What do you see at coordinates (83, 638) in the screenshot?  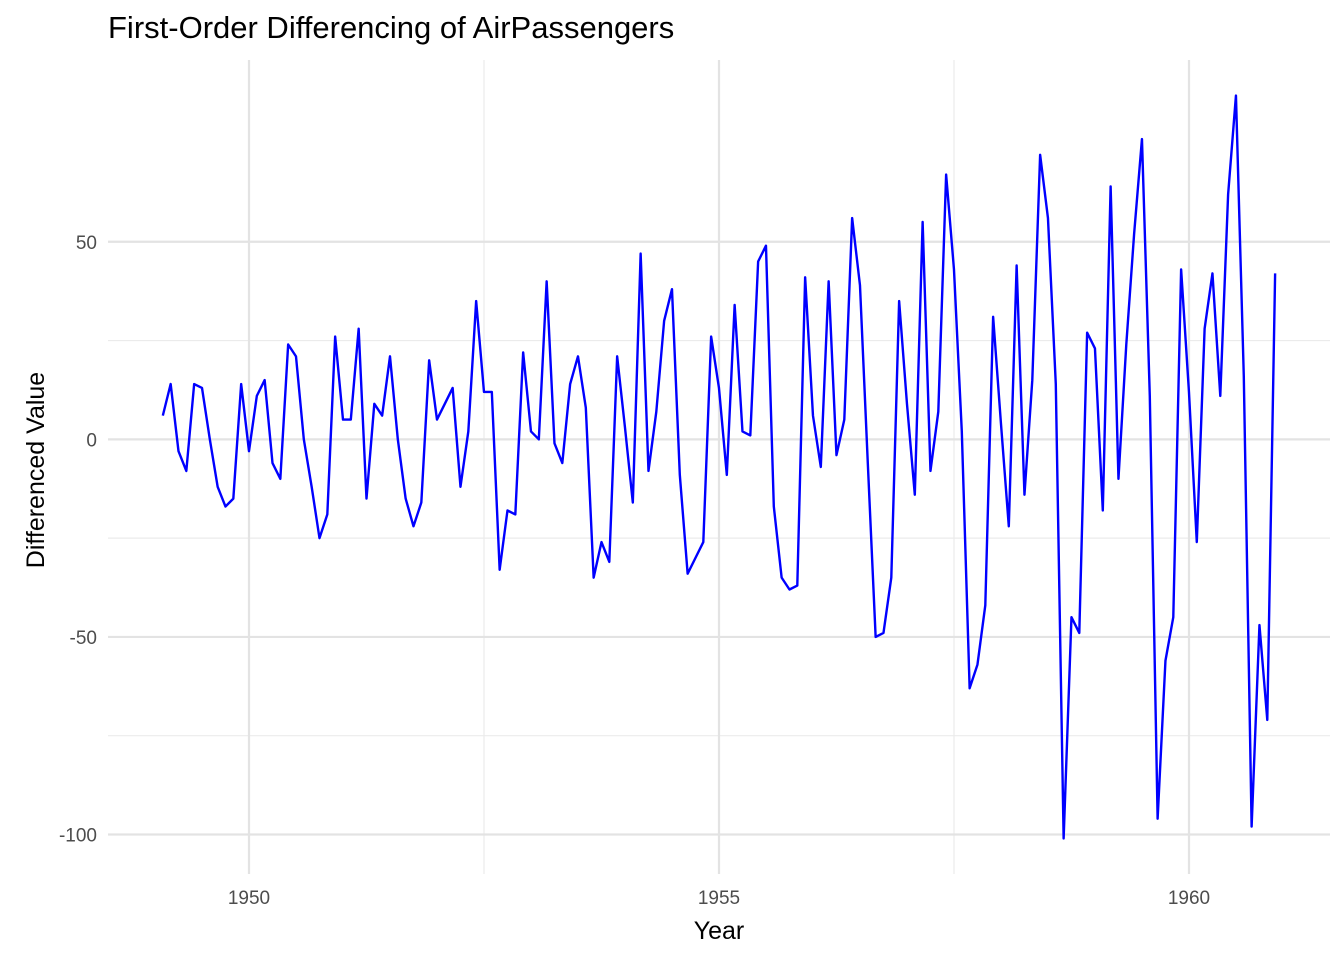 I see `y-tick-label: -50` at bounding box center [83, 638].